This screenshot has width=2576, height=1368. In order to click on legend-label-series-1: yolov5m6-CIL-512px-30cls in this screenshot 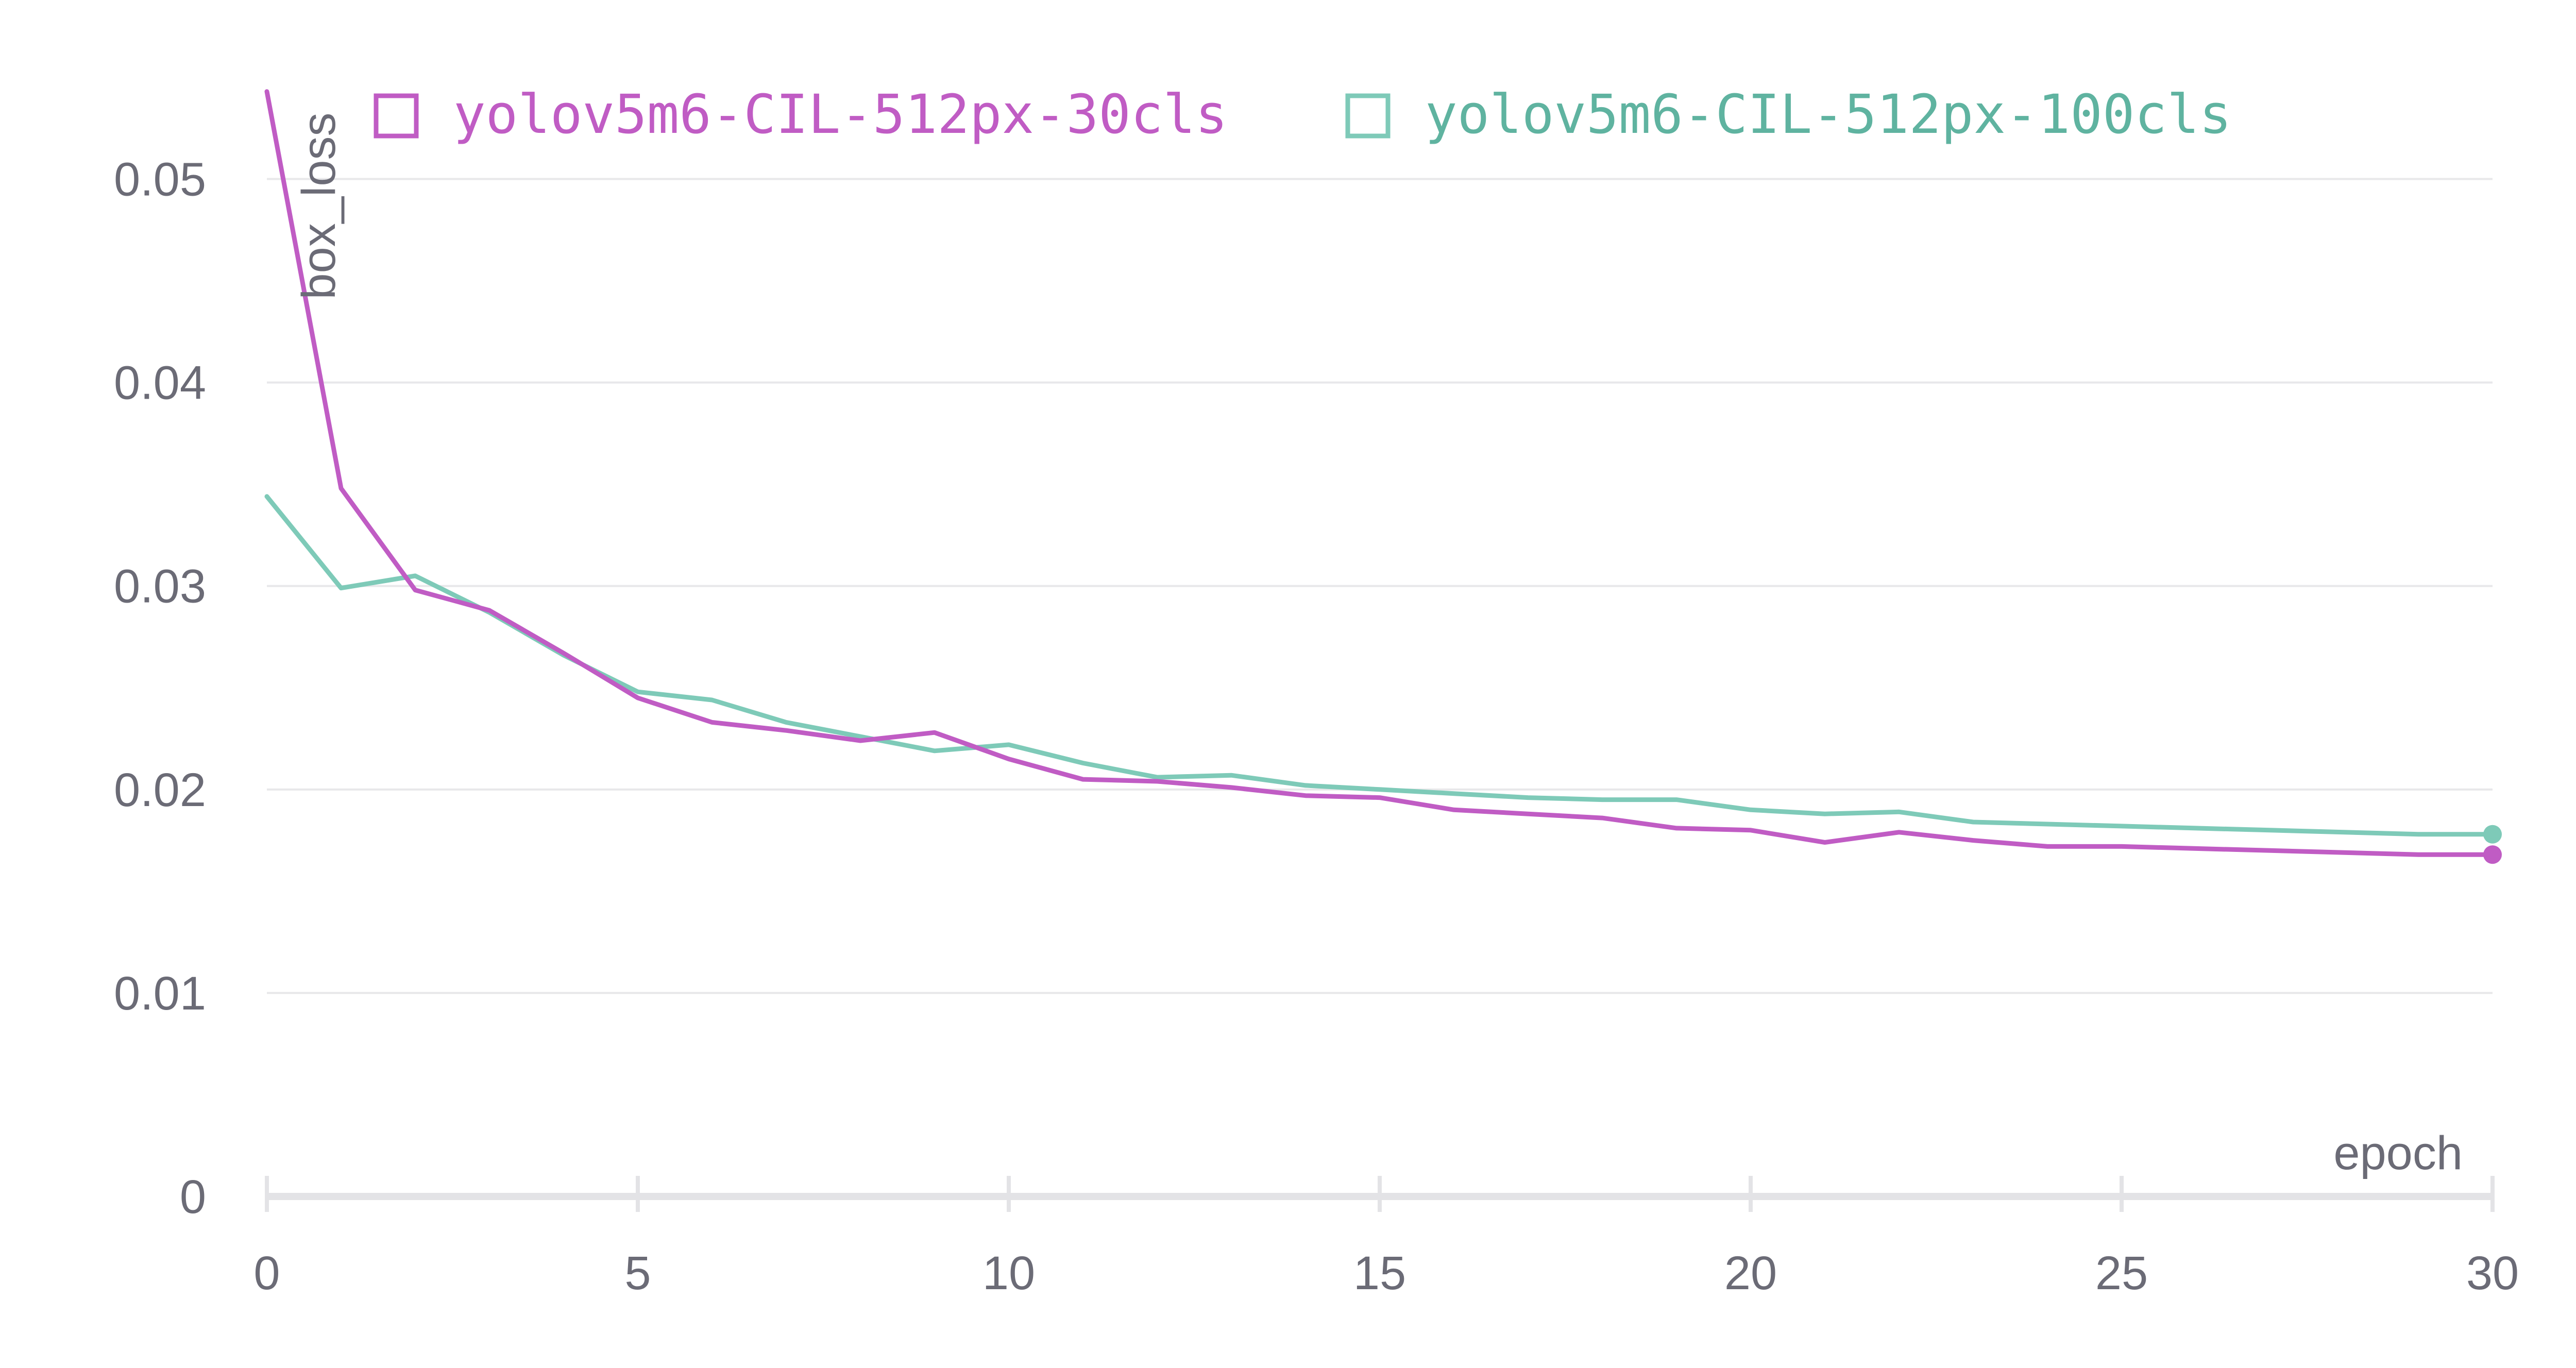, I will do `click(840, 114)`.